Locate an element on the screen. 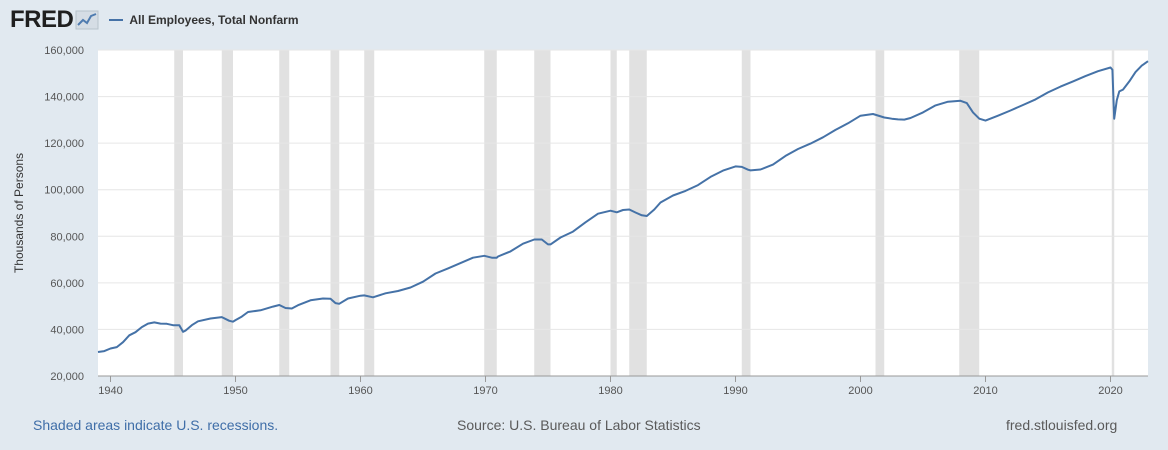  chart-header: FRED All Employees, Total Nonfarm is located at coordinates (154, 20).